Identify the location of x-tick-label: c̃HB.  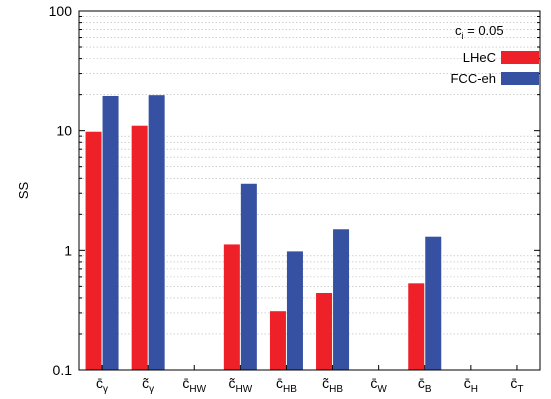
(332, 385).